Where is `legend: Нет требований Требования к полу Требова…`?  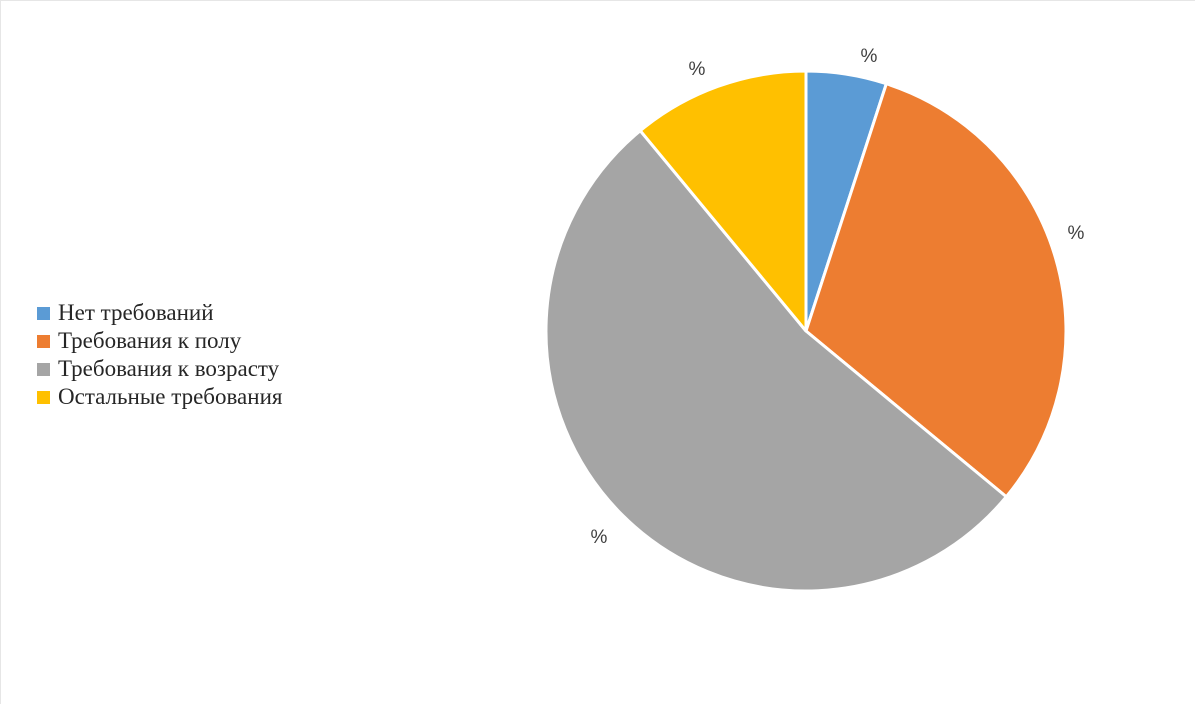
legend: Нет требований Требования к полу Требова… is located at coordinates (159, 355).